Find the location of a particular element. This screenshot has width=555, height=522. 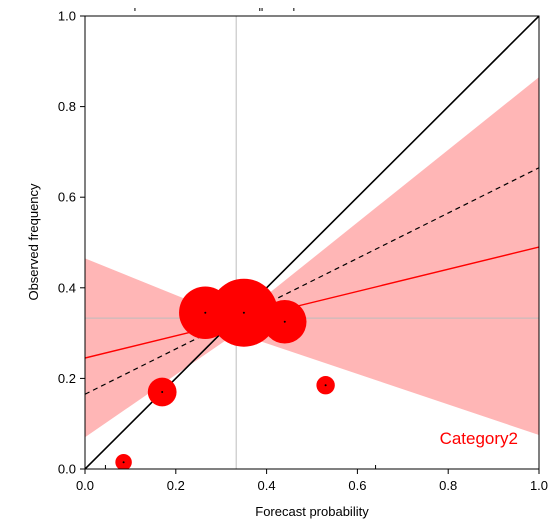

x-axis-ticks: 0.0 0.2 0.4 0.6 0.8 1.0 is located at coordinates (312, 481).